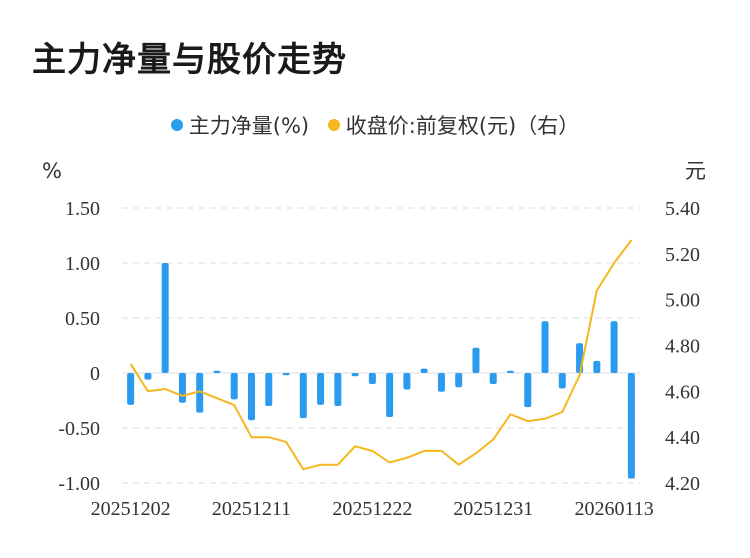  Describe the element at coordinates (333, 125) in the screenshot. I see `legend-line-dot` at that location.